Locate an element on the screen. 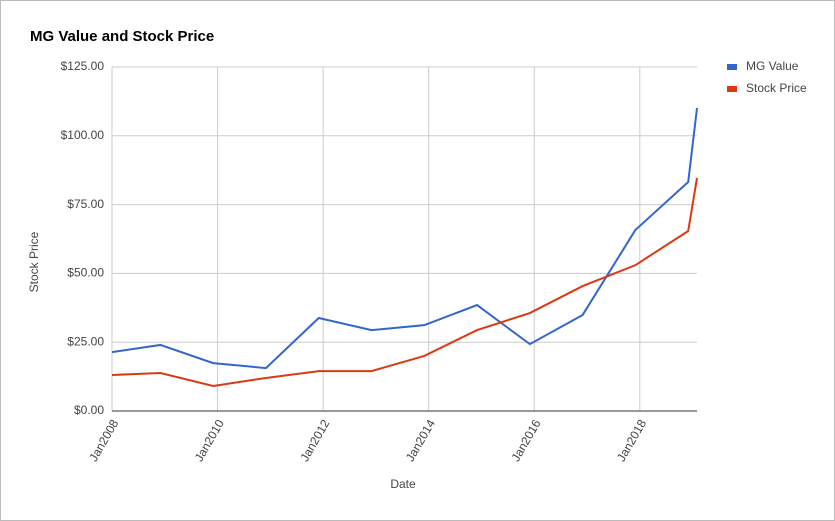 The width and height of the screenshot is (835, 521). y-axis-title: Stock Price is located at coordinates (34, 261).